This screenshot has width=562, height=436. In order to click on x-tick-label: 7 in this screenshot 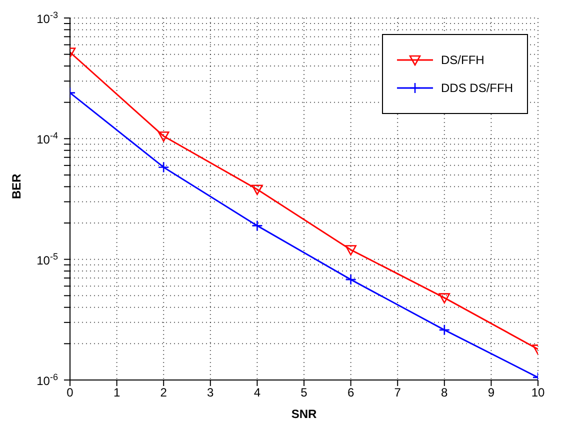, I will do `click(398, 393)`.